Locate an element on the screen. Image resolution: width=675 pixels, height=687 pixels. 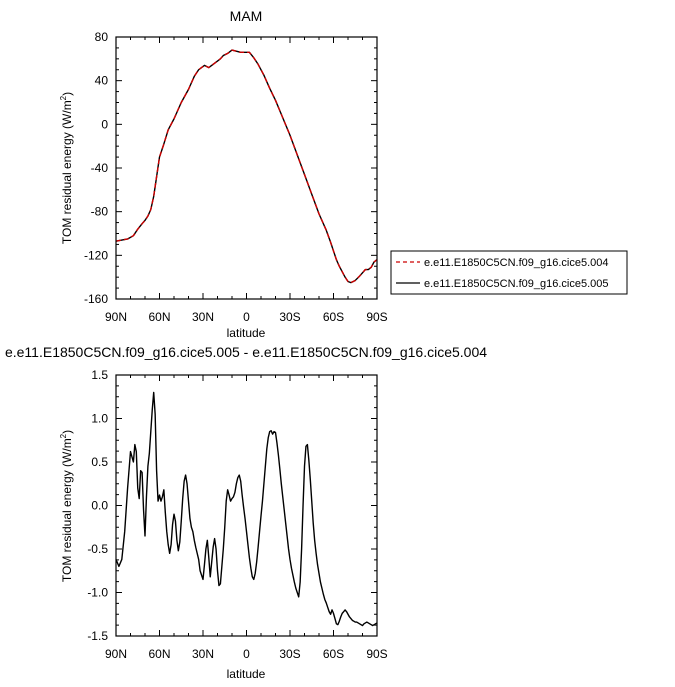
y-tick-label: -1.0 is located at coordinates (97, 593).